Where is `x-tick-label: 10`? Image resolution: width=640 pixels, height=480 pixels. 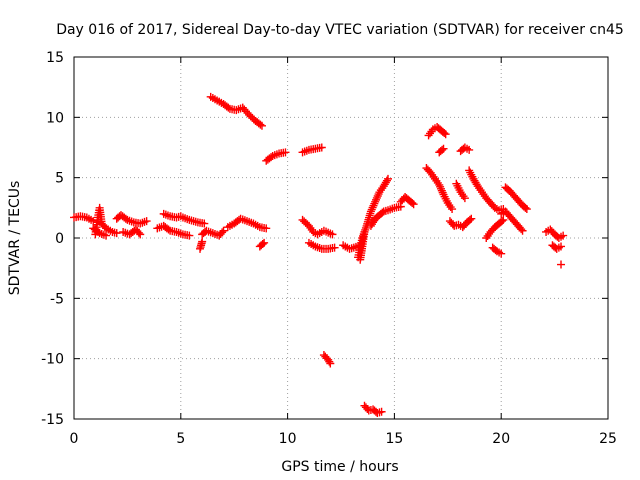
x-tick-label: 10 is located at coordinates (288, 439).